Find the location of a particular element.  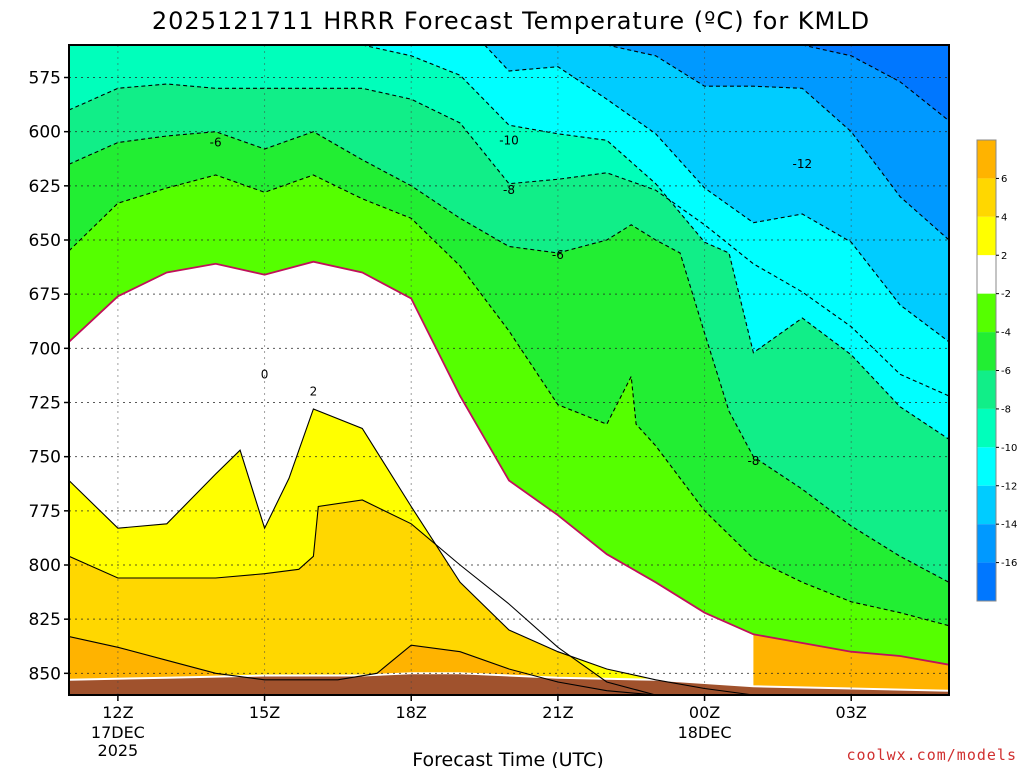

y-tick-label: 750 is located at coordinates (45, 458).